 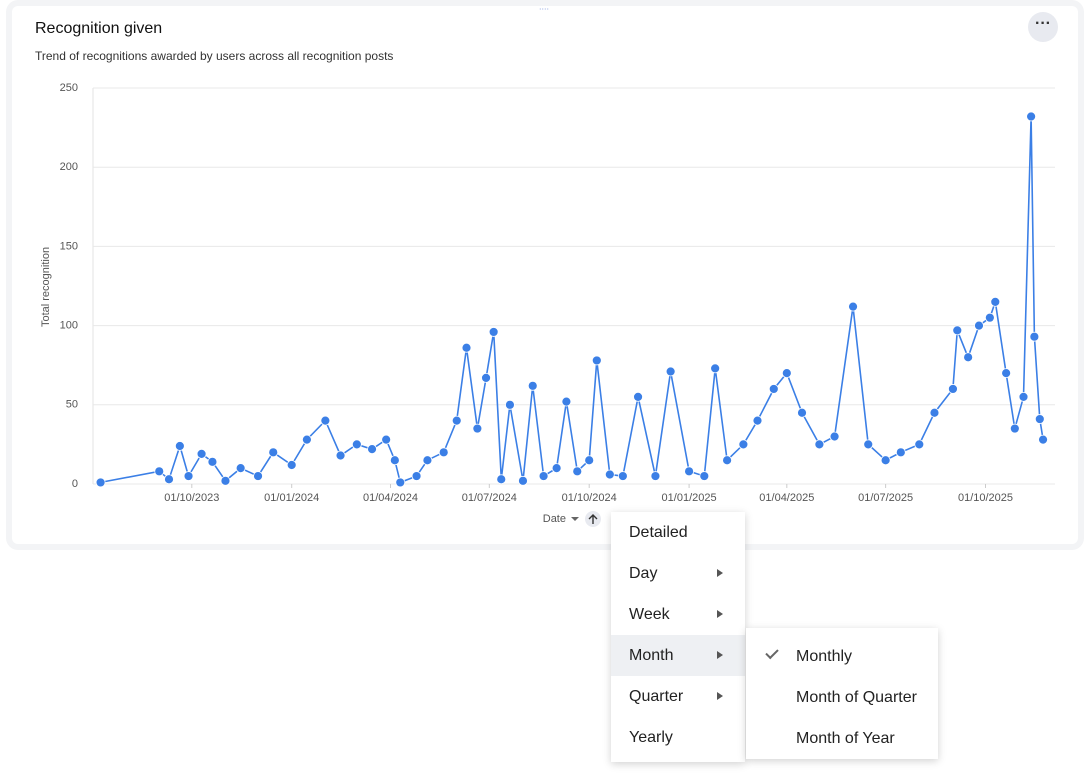 I want to click on menu-item-label: Yearly, so click(x=651, y=737).